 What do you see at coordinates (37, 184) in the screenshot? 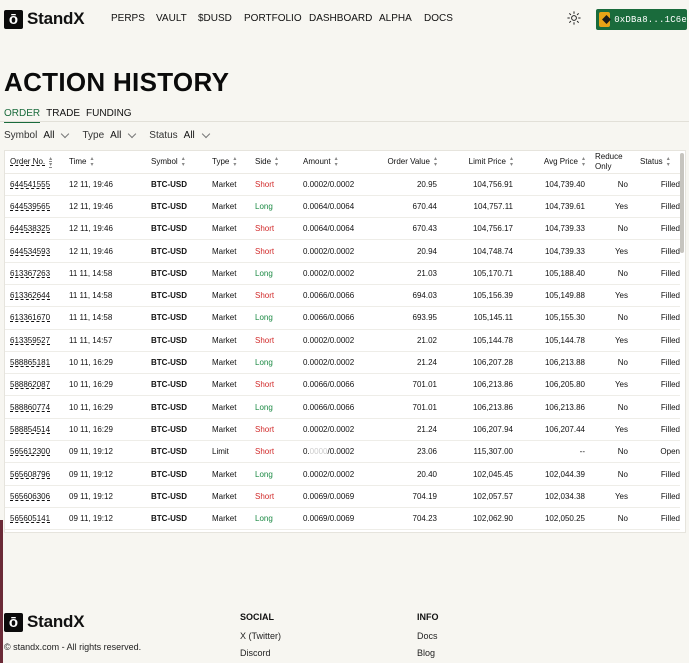
I see `cell-order-no: 644541555` at bounding box center [37, 184].